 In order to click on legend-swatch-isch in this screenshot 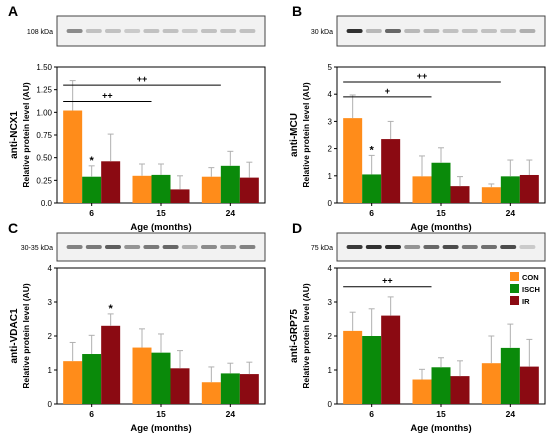, I will do `click(514, 288)`.